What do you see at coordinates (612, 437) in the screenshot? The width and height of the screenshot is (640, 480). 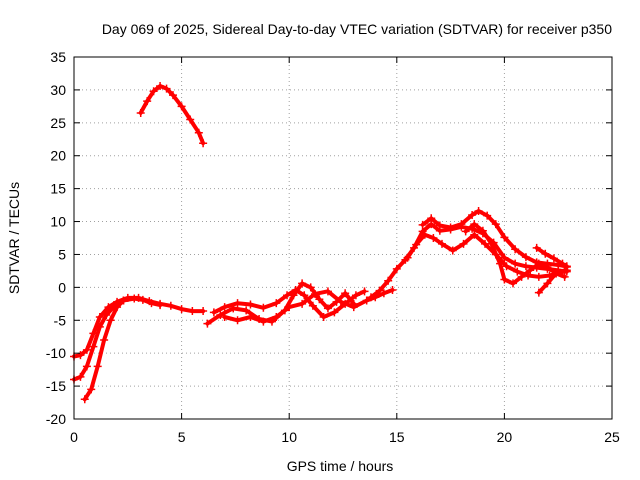 I see `x-tick-label: 25` at bounding box center [612, 437].